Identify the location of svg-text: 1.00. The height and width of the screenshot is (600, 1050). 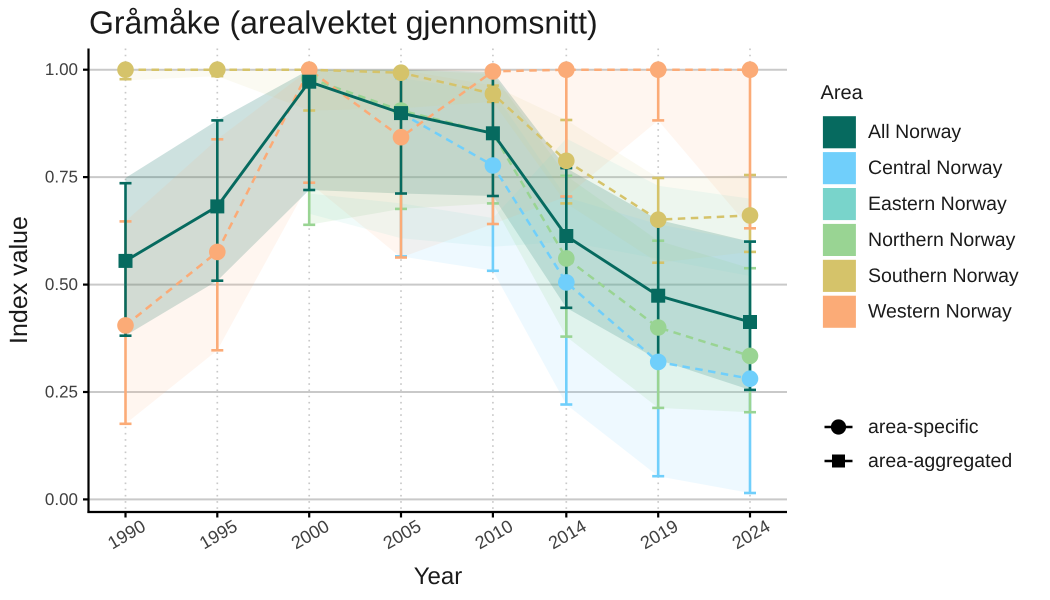
(61, 69).